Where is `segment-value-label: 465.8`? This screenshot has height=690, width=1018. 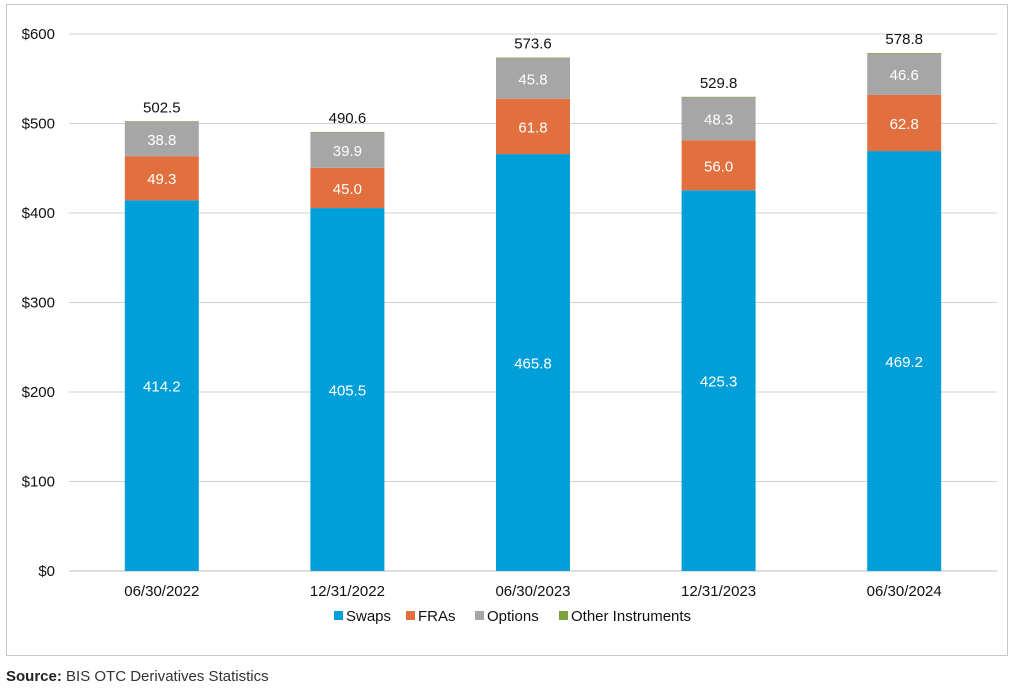
segment-value-label: 465.8 is located at coordinates (533, 364).